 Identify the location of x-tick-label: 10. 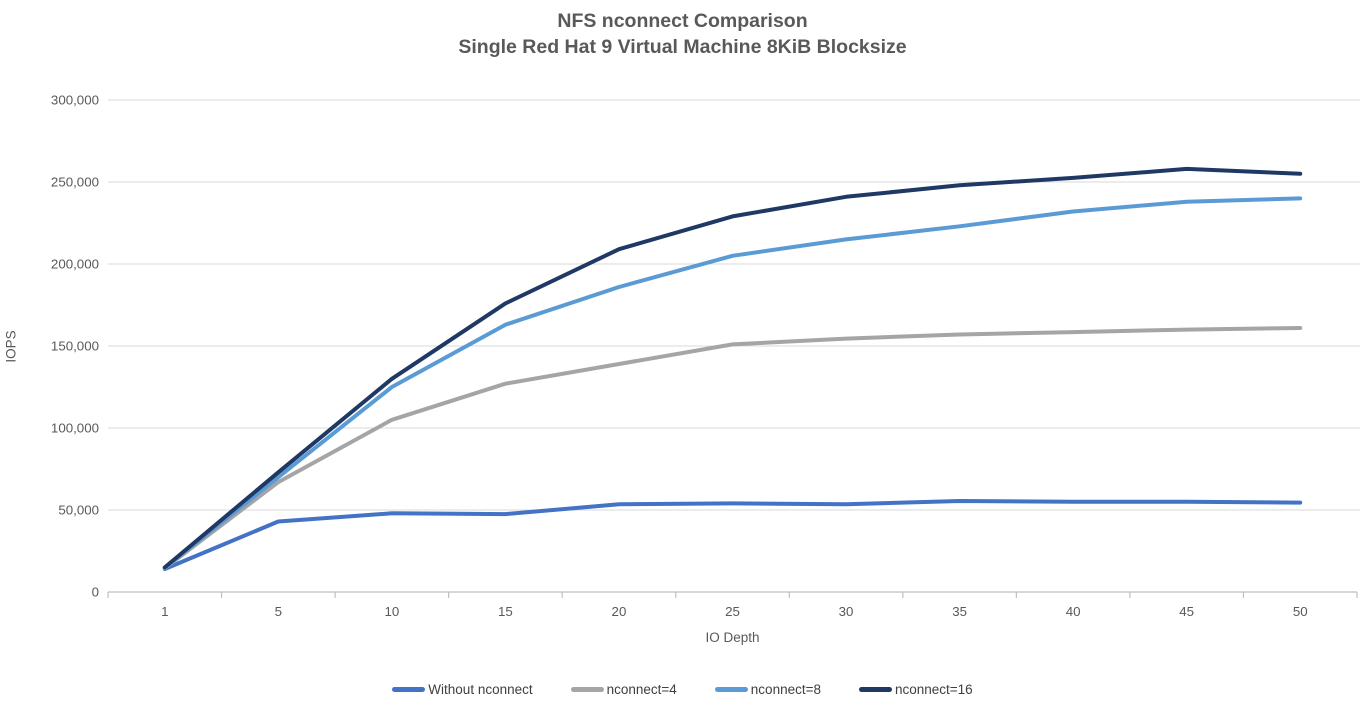
(391, 611).